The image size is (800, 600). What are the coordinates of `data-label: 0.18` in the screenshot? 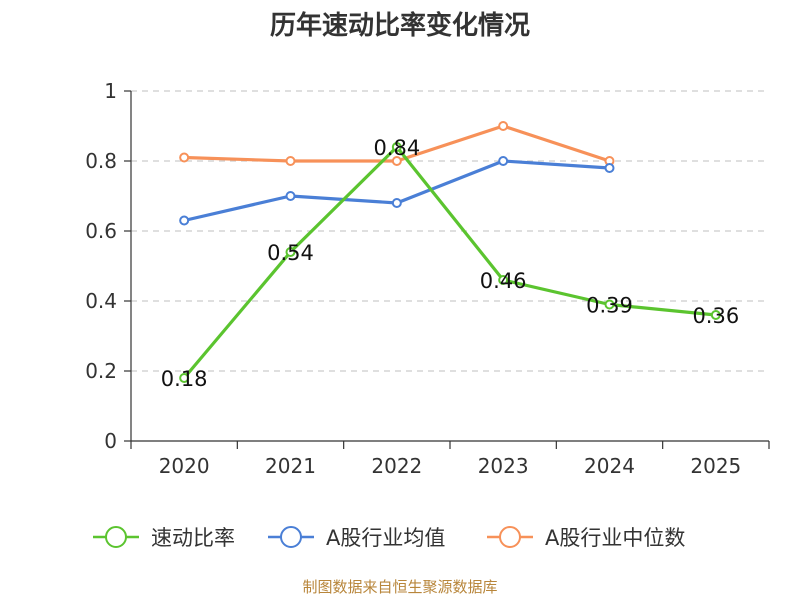 It's located at (184, 379).